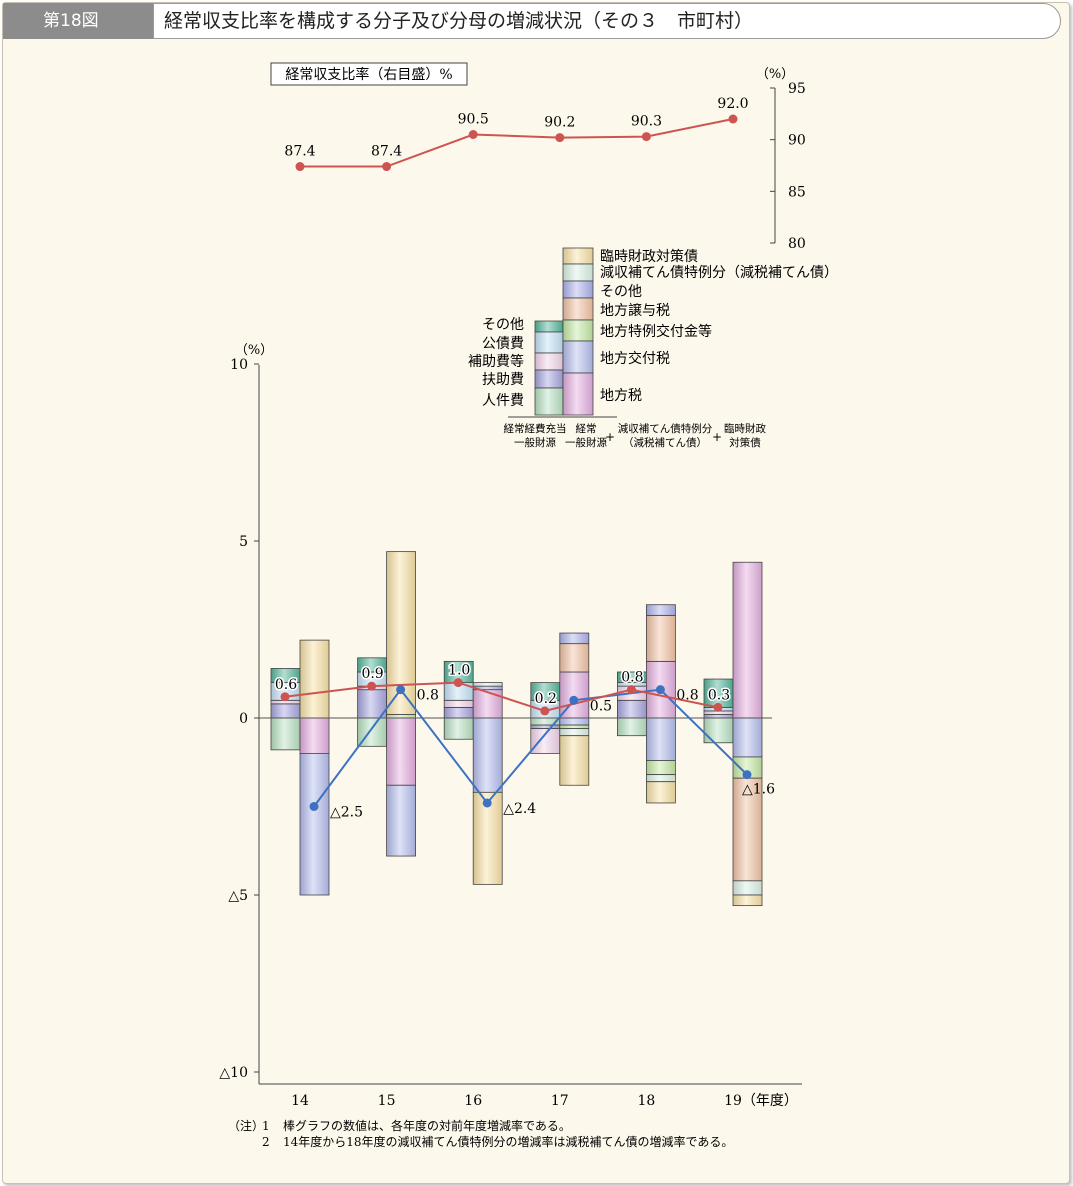  I want to click on change-x-tick-labels: 14 15 16 17 18 19（年度）, so click(544, 1101).